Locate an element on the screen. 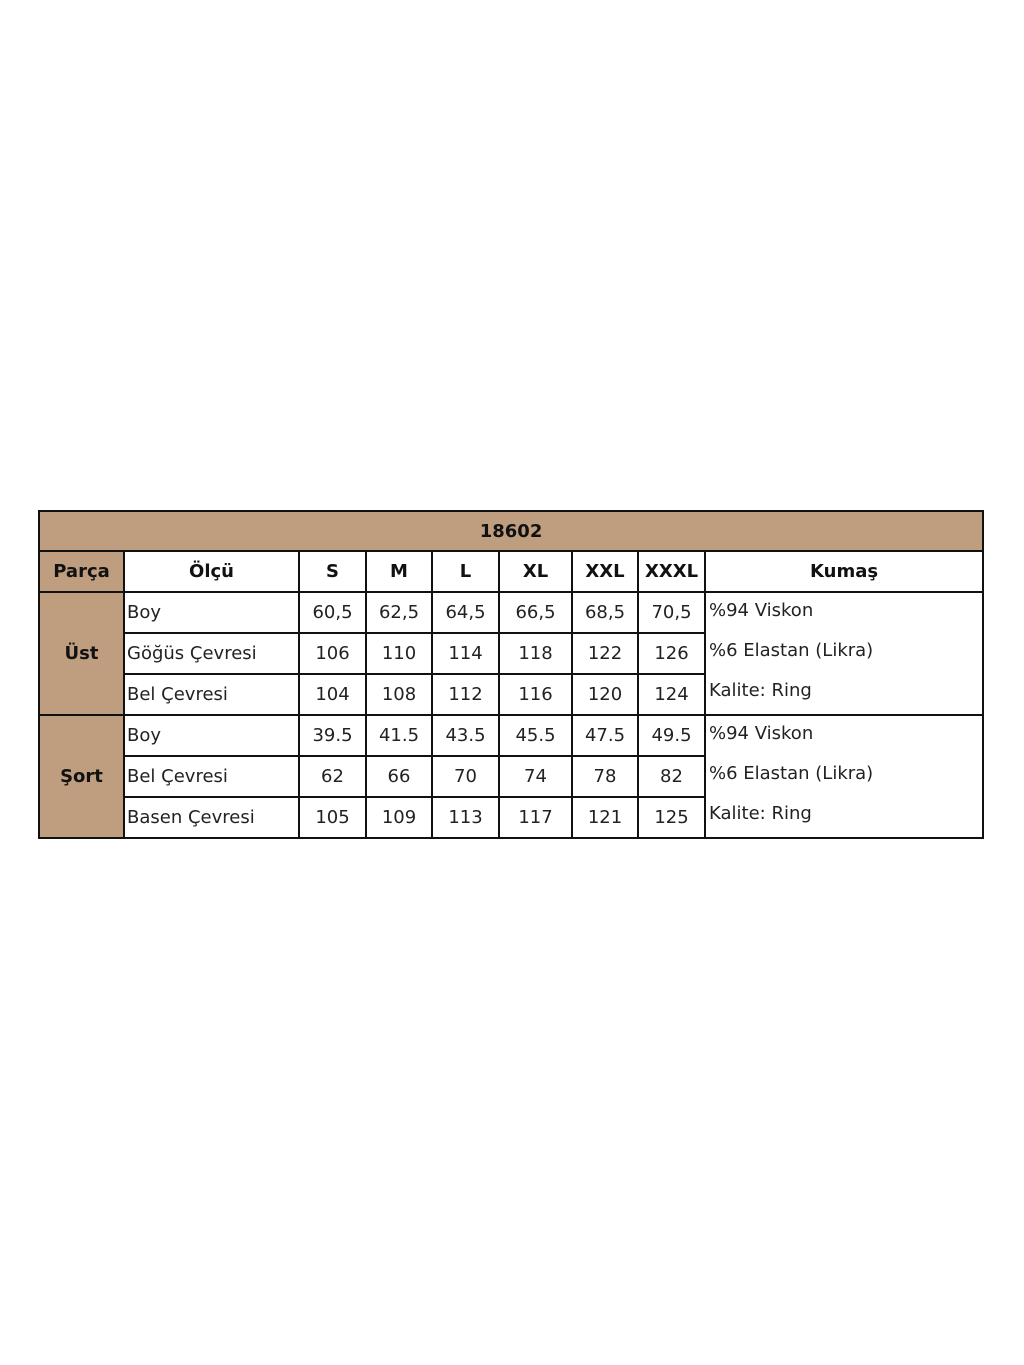 The width and height of the screenshot is (1024, 1365). size-value: 66 is located at coordinates (399, 776).